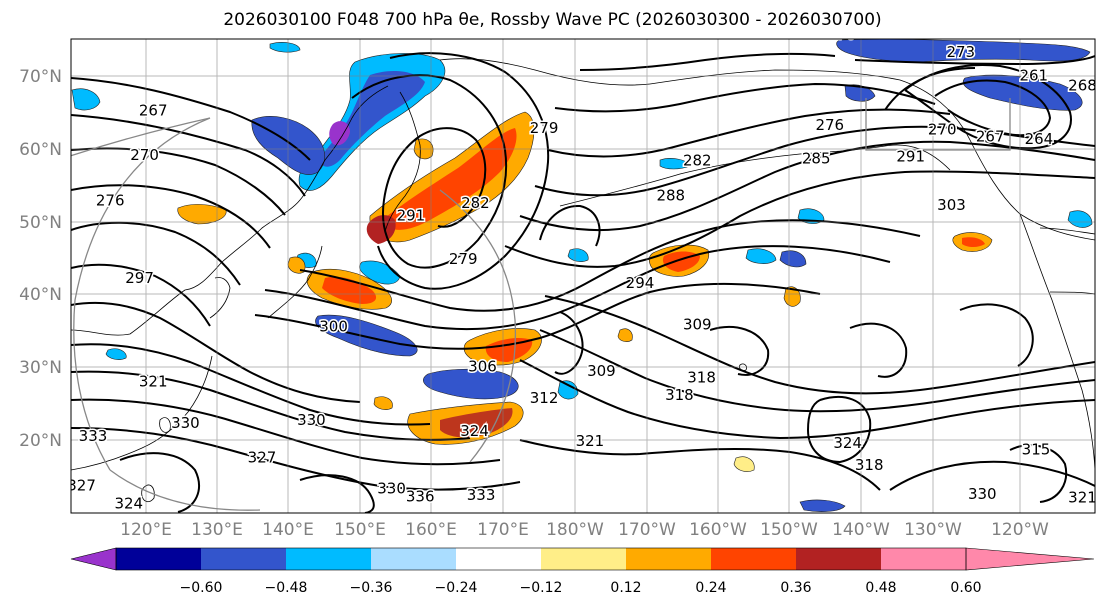 Image resolution: width=1105 pixels, height=606 pixels. I want to click on coastline-aleutians, so click(755, 175).